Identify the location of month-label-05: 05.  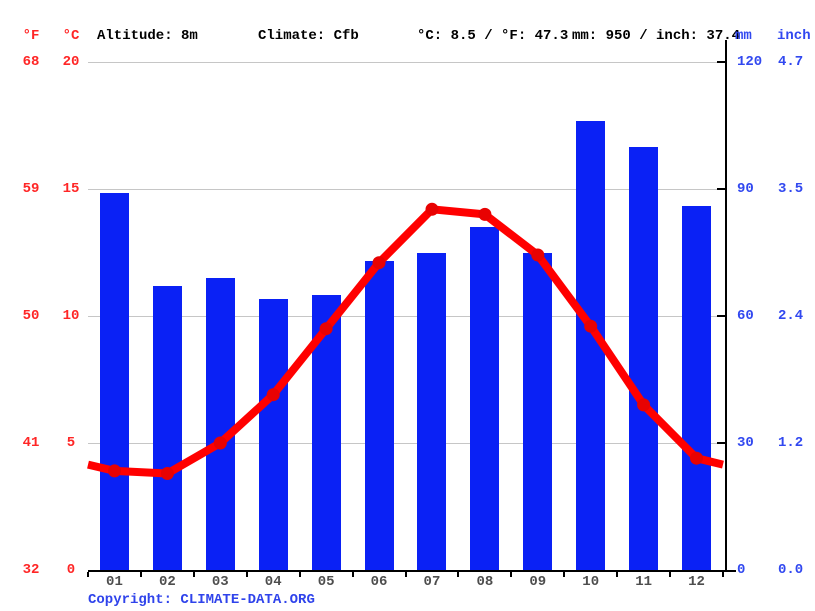
(326, 582).